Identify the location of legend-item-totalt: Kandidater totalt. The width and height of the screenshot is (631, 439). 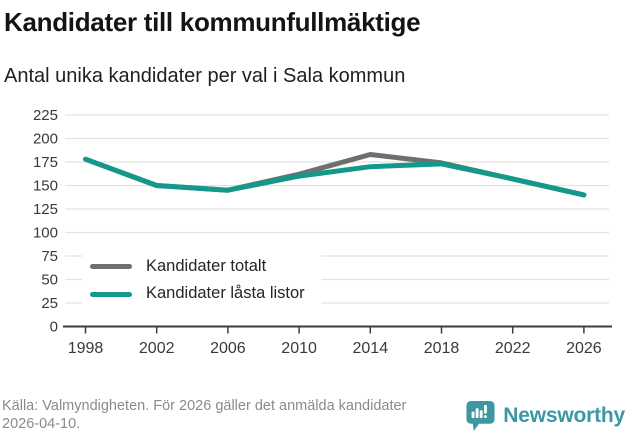
(197, 267).